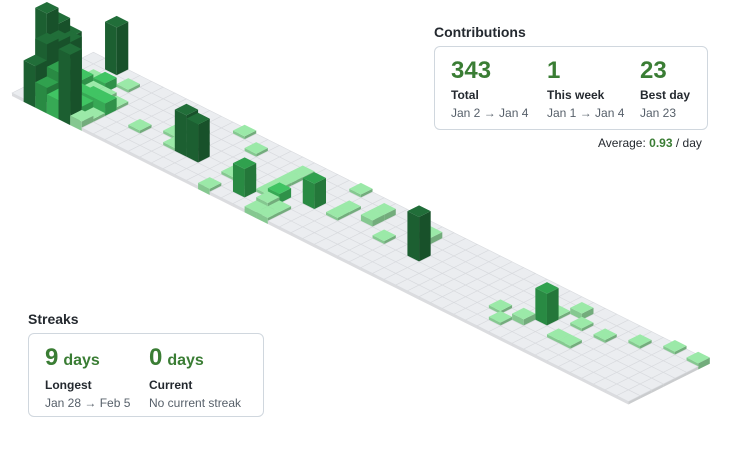 This screenshot has width=738, height=464. I want to click on total-range: Jan 2 → Jan 4, so click(490, 113).